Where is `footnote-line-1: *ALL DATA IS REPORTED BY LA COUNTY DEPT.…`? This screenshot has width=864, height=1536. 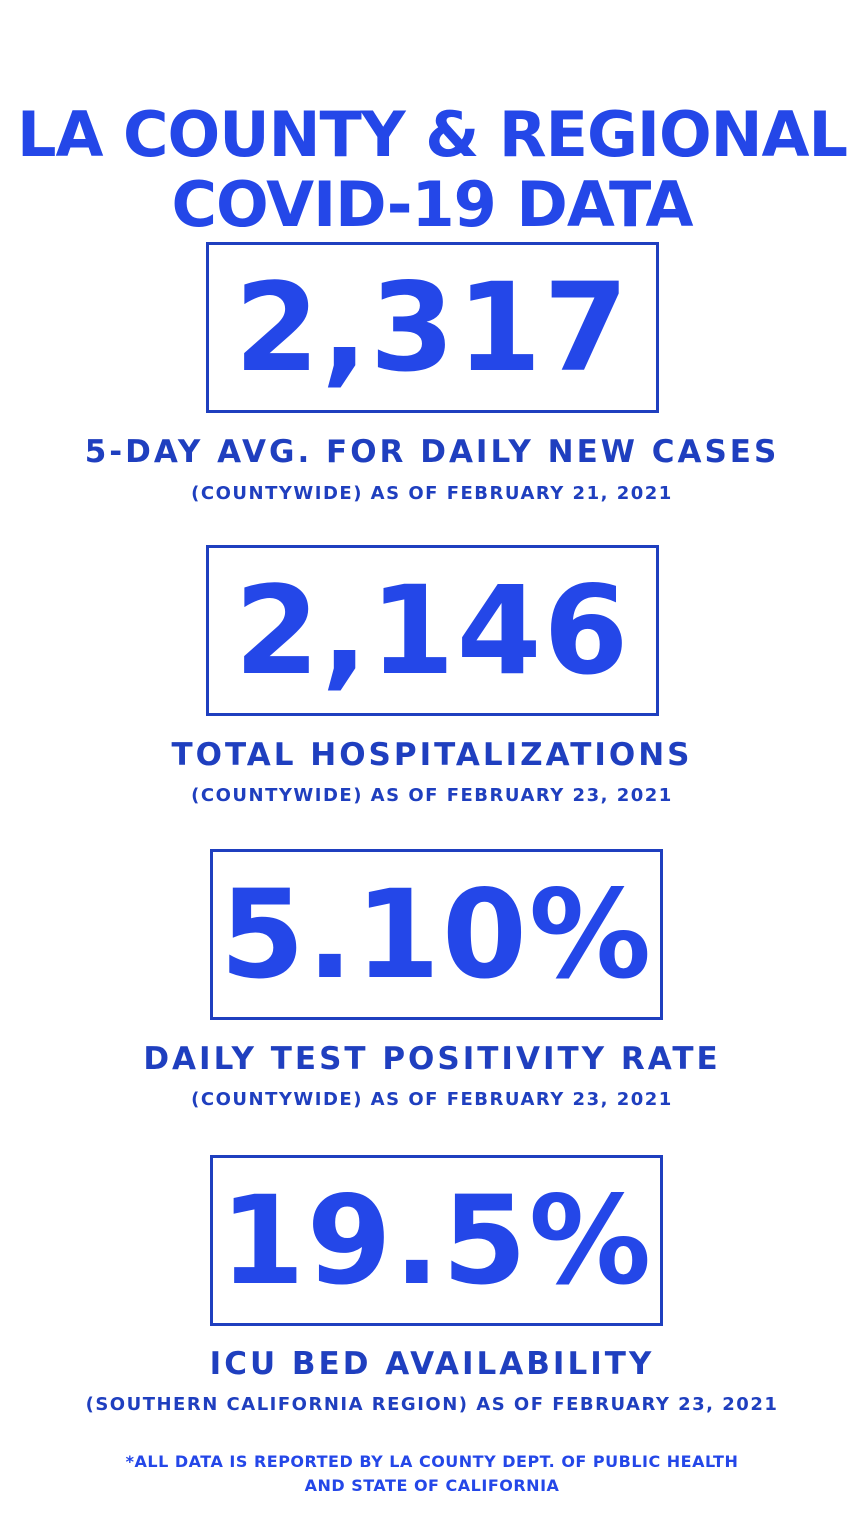
footnote-line-1: *ALL DATA IS REPORTED BY LA COUNTY DEPT.… is located at coordinates (432, 1461).